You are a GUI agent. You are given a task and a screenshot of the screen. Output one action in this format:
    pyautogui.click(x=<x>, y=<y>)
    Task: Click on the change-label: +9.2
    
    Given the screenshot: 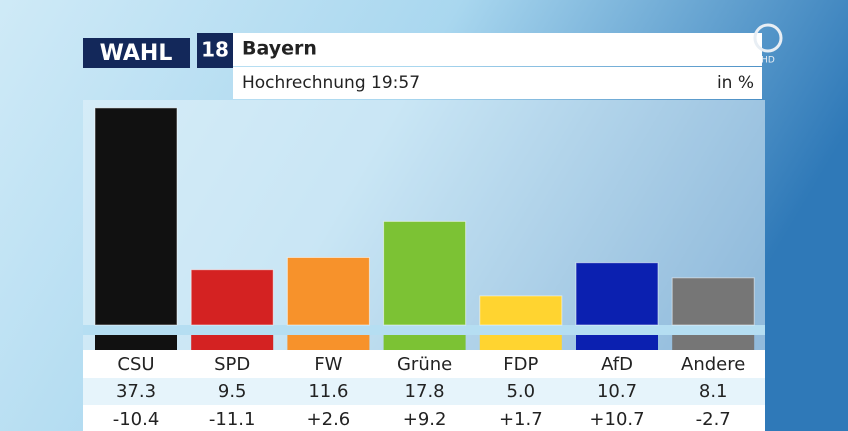 What is the action you would take?
    pyautogui.click(x=425, y=419)
    